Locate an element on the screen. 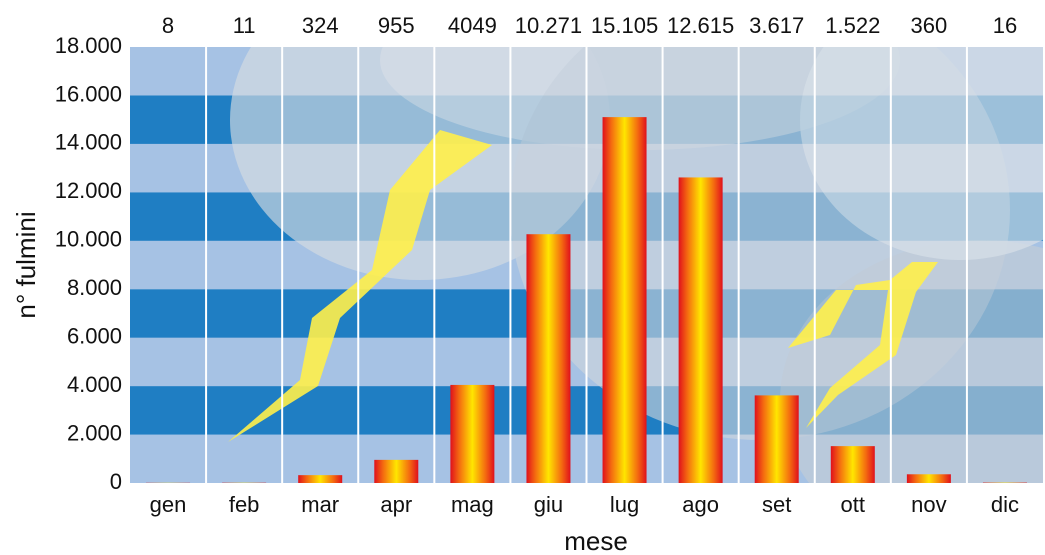 Image resolution: width=1045 pixels, height=555 pixels. value-label: 324 is located at coordinates (320, 25).